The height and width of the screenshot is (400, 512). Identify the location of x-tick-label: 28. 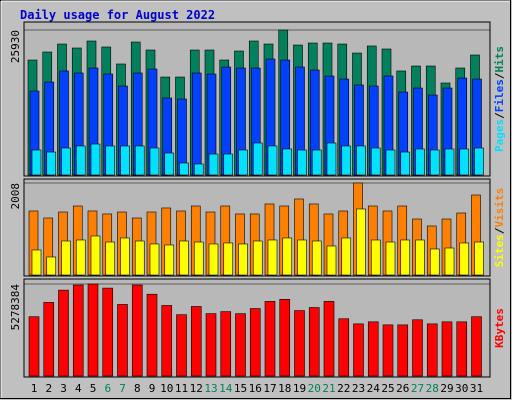
(432, 388).